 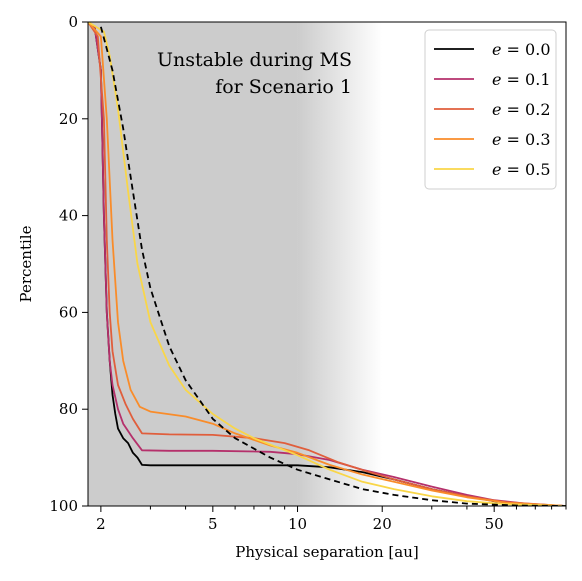 I want to click on legend-var-2: e, so click(x=496, y=109).